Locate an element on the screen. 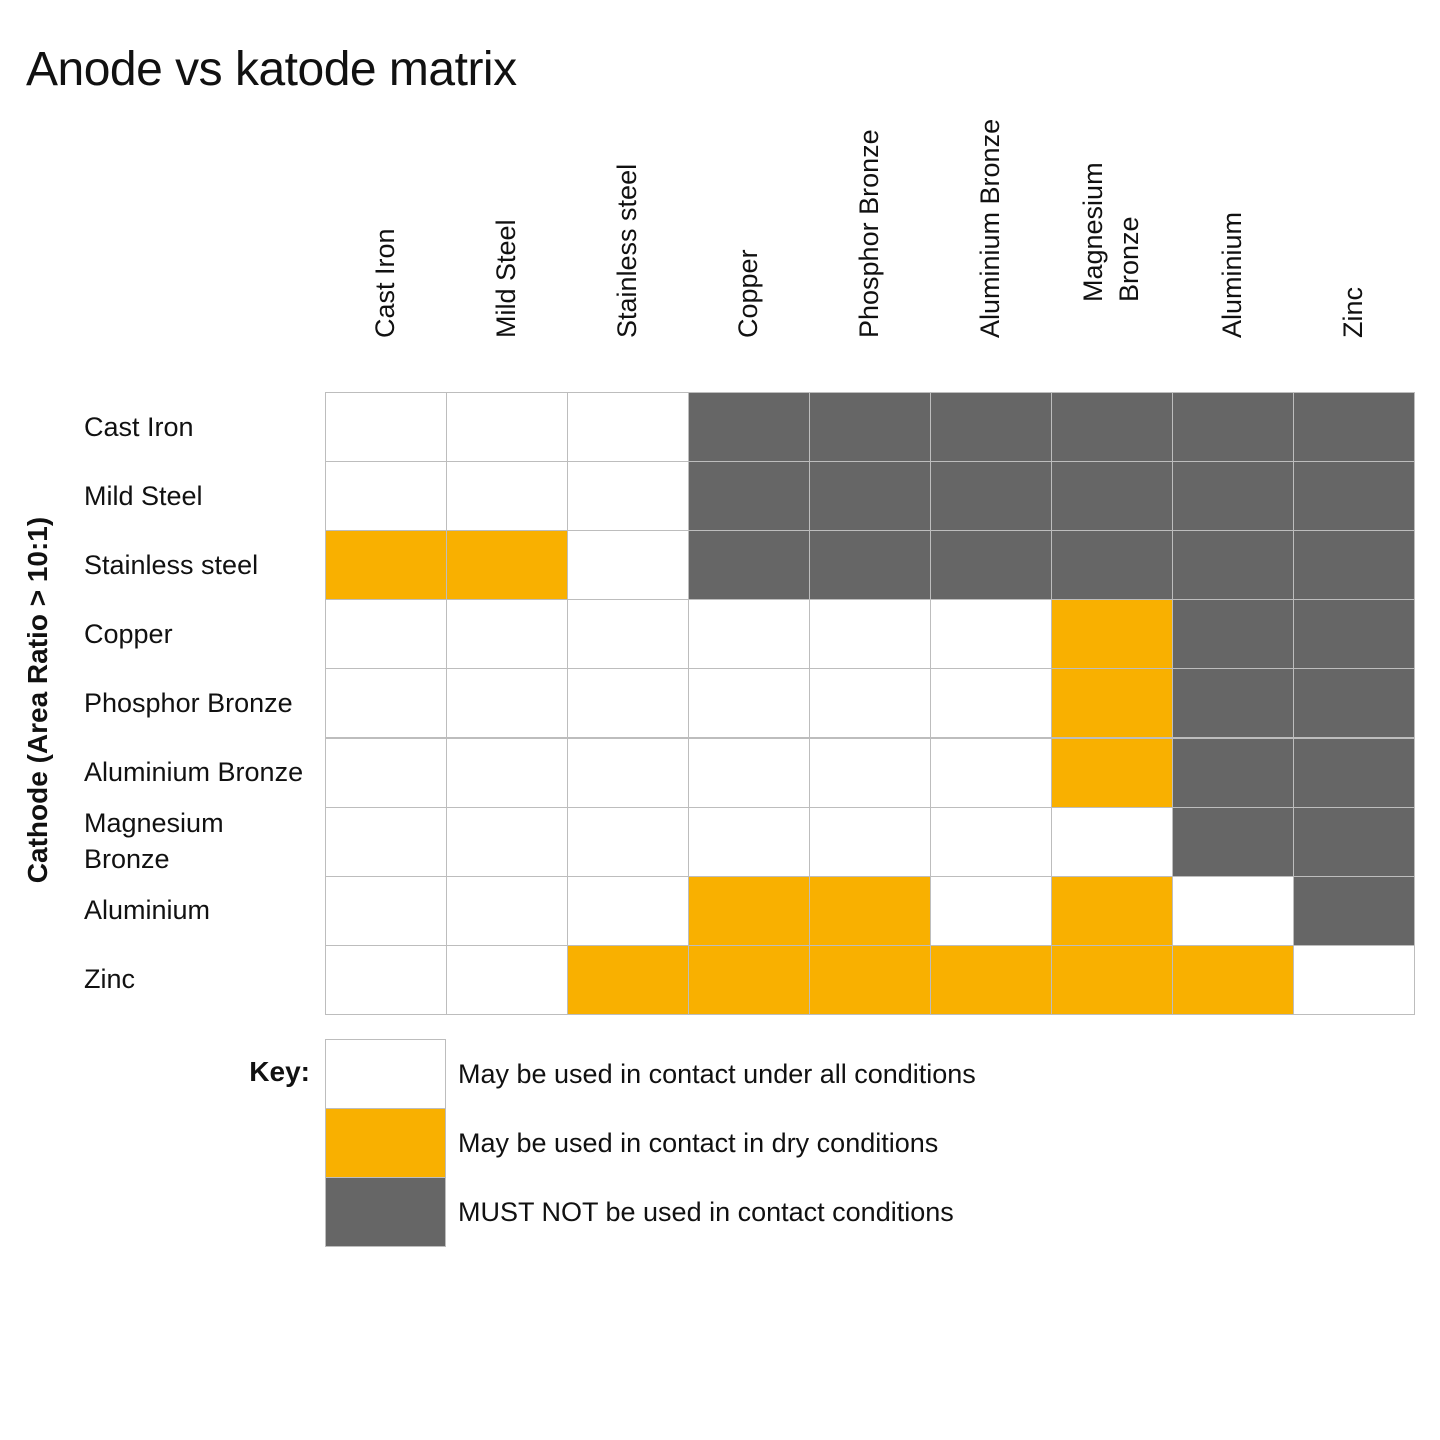  matrix-cell-r2-c1 is located at coordinates (386, 496).